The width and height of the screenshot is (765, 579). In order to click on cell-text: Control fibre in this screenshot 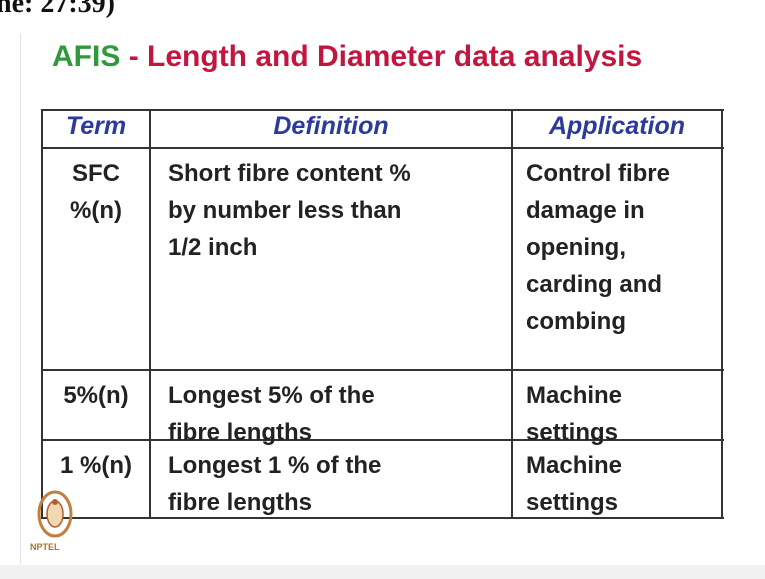, I will do `click(598, 173)`.